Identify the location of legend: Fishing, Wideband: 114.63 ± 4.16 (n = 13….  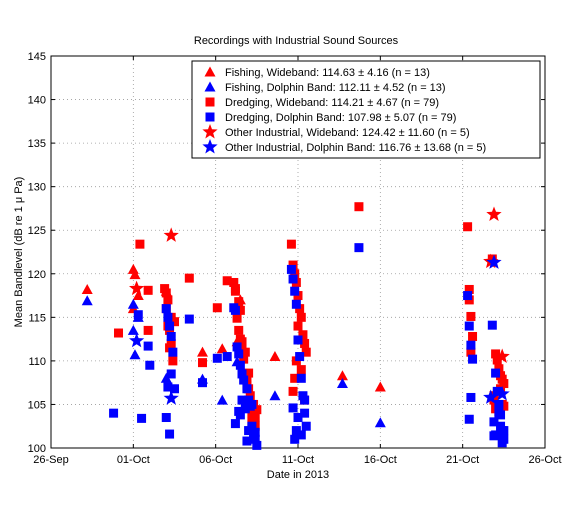
(366, 109).